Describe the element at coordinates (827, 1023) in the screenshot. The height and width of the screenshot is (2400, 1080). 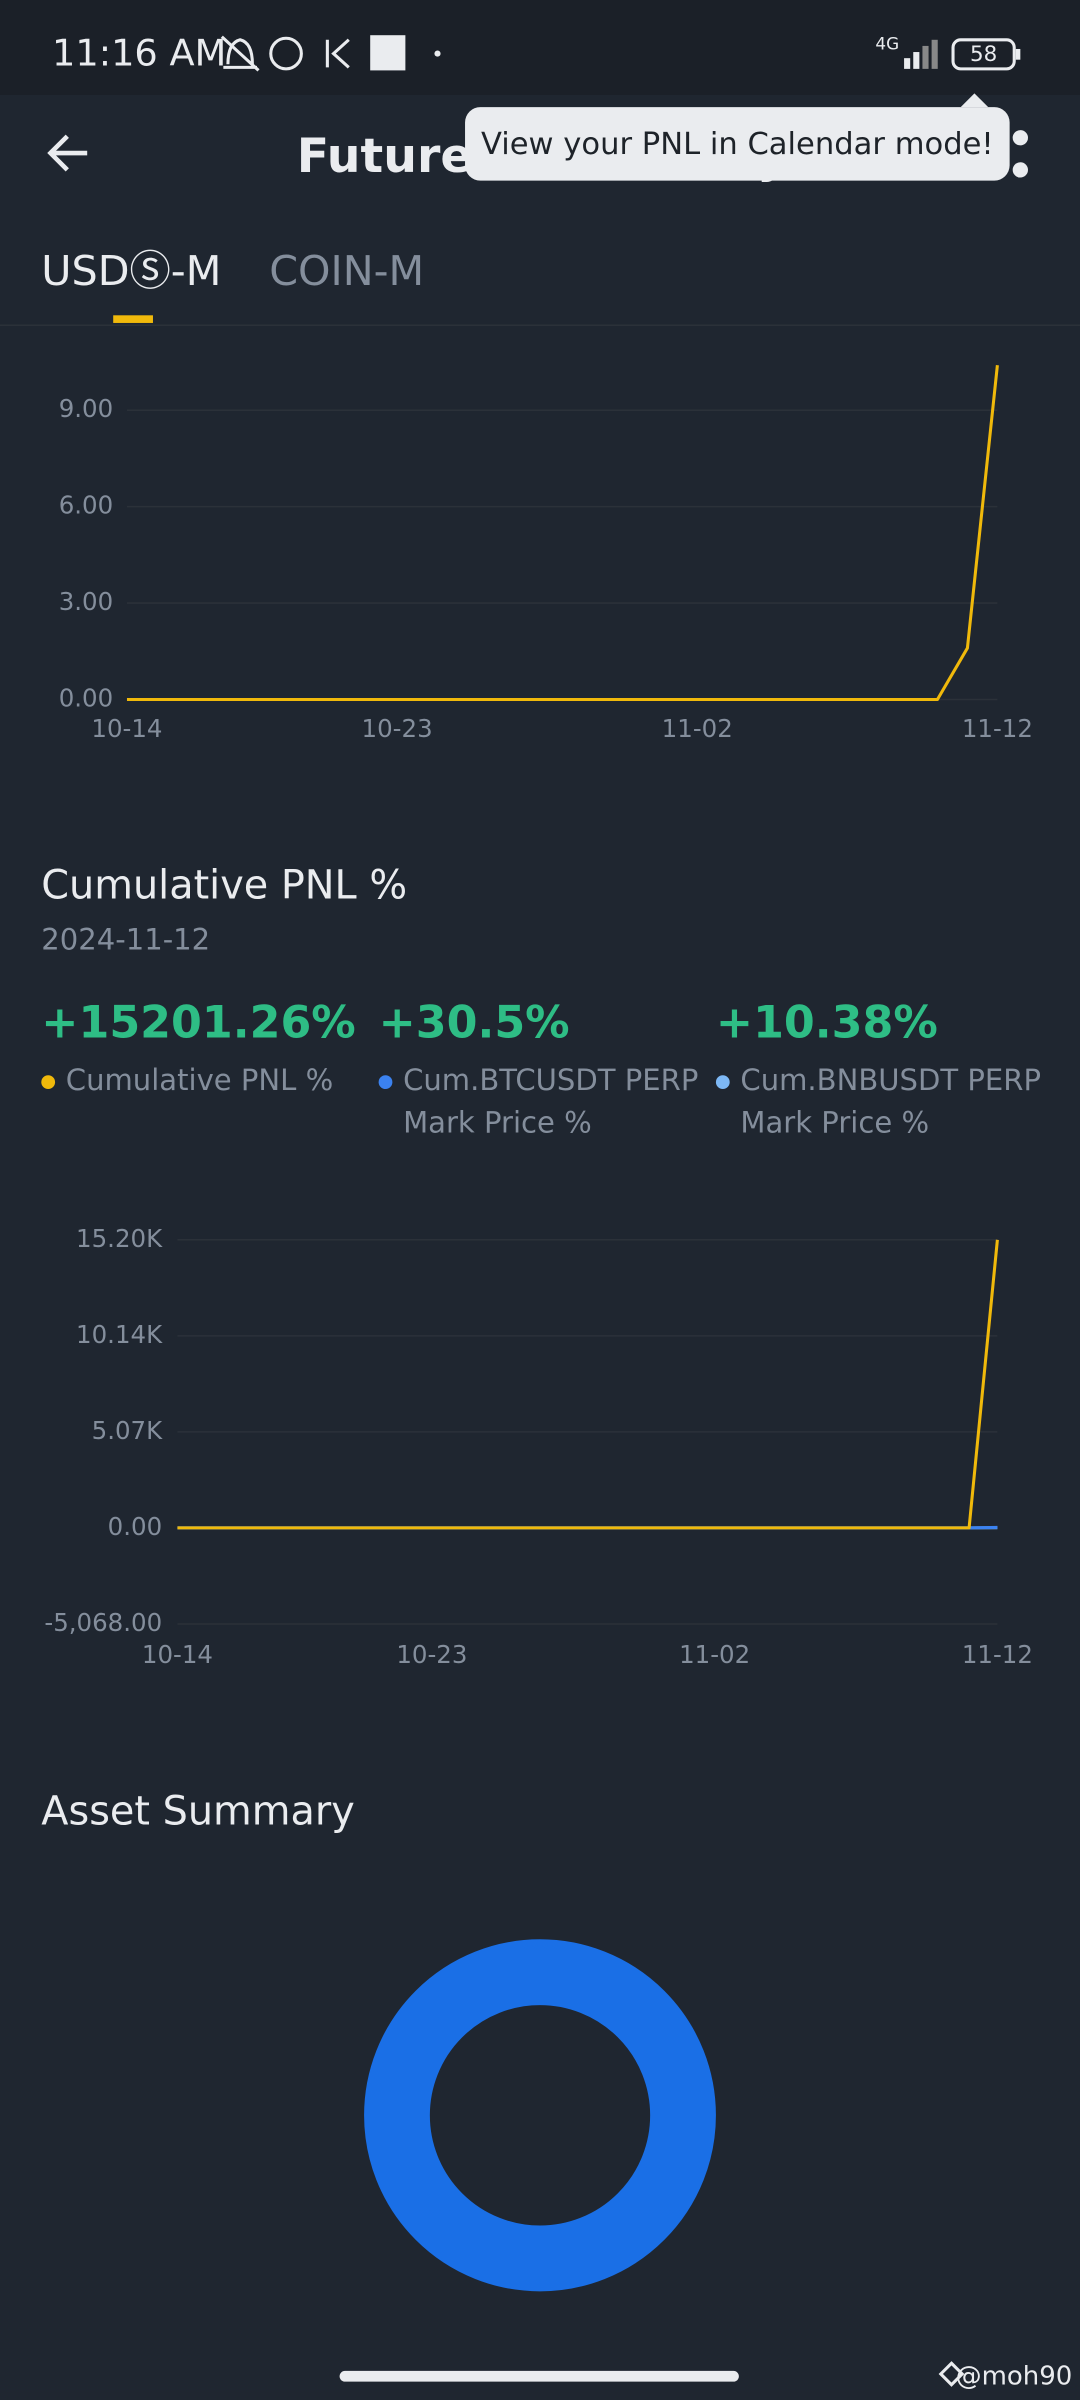
I see `series-total: +10.38%` at that location.